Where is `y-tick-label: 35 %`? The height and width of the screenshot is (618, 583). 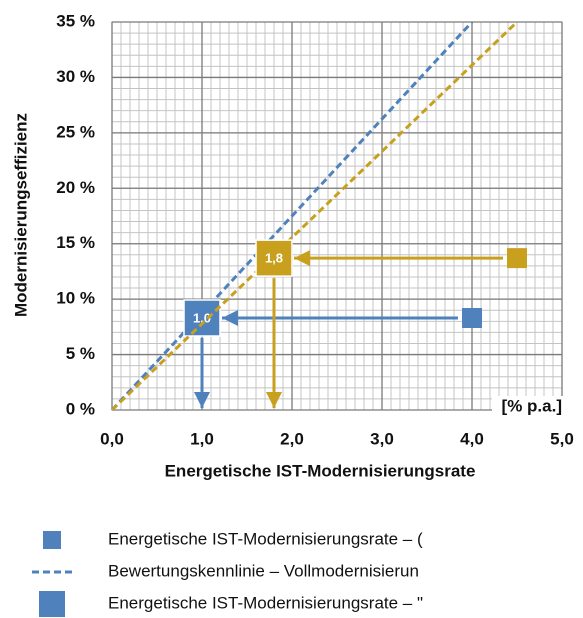
y-tick-label: 35 % is located at coordinates (75, 20).